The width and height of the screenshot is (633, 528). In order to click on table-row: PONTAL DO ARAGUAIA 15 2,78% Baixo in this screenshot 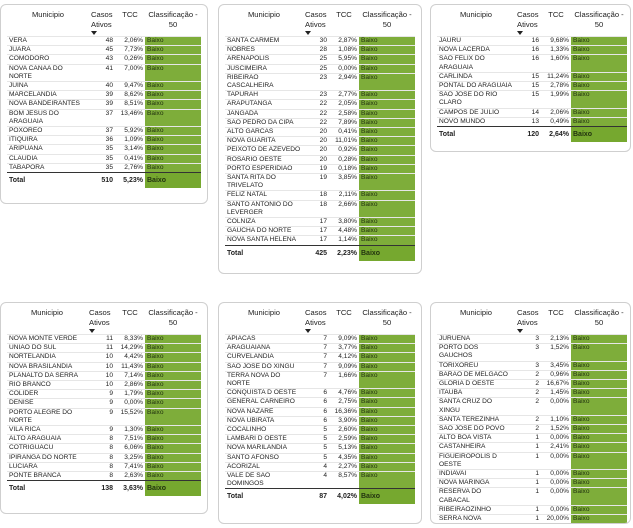, I will do `click(532, 86)`.